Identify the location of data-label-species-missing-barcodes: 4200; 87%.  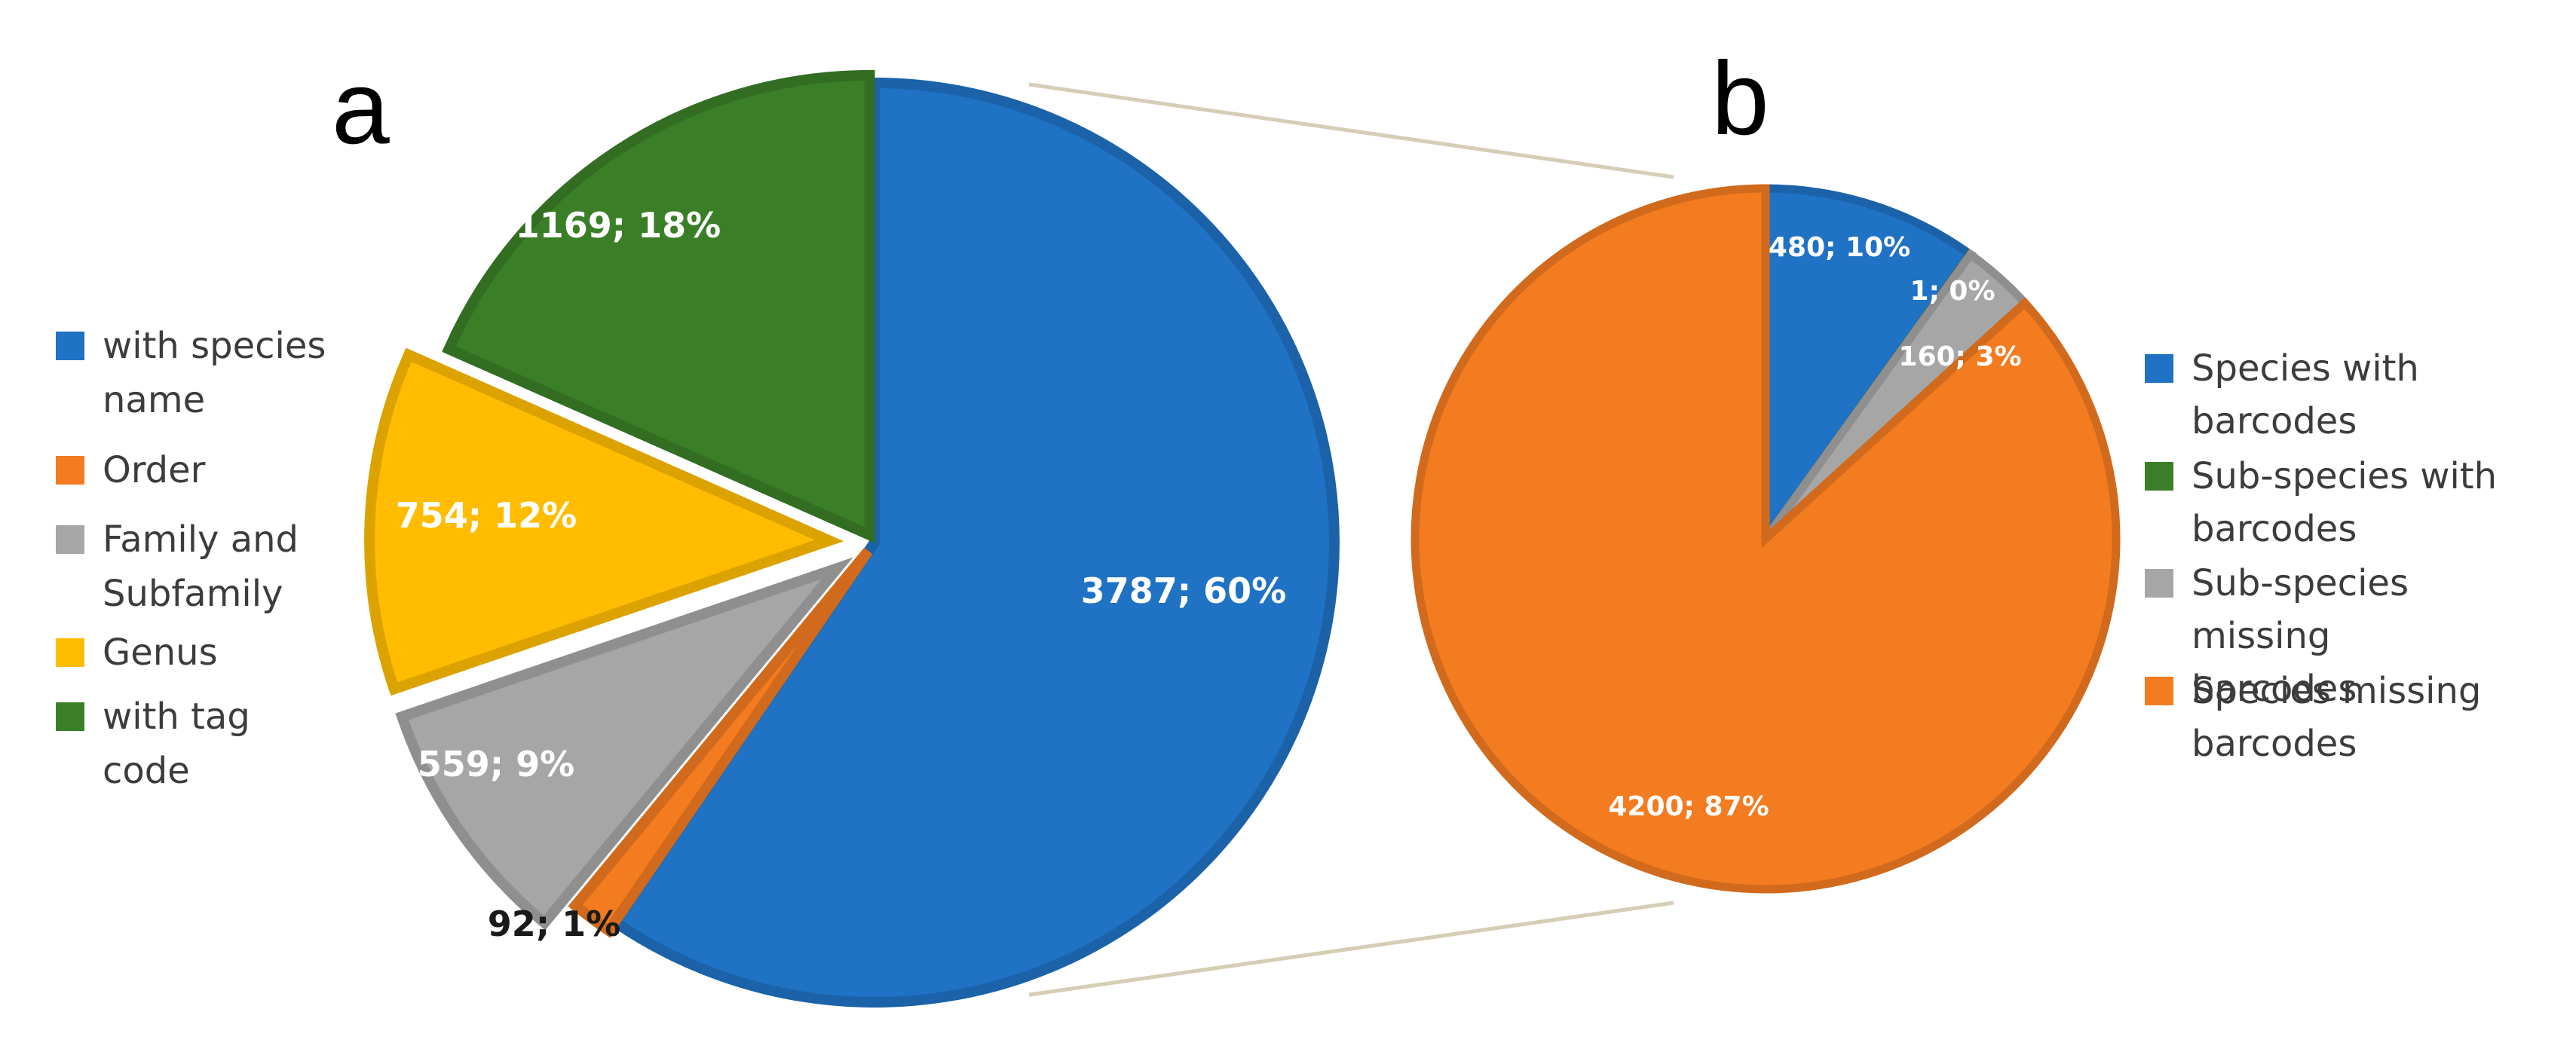
(1688, 806).